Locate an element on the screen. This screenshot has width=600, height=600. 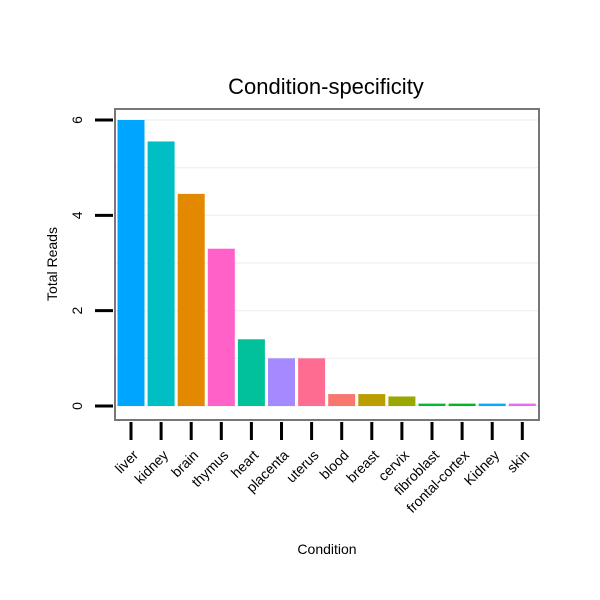
bar-placenta is located at coordinates (281, 382).